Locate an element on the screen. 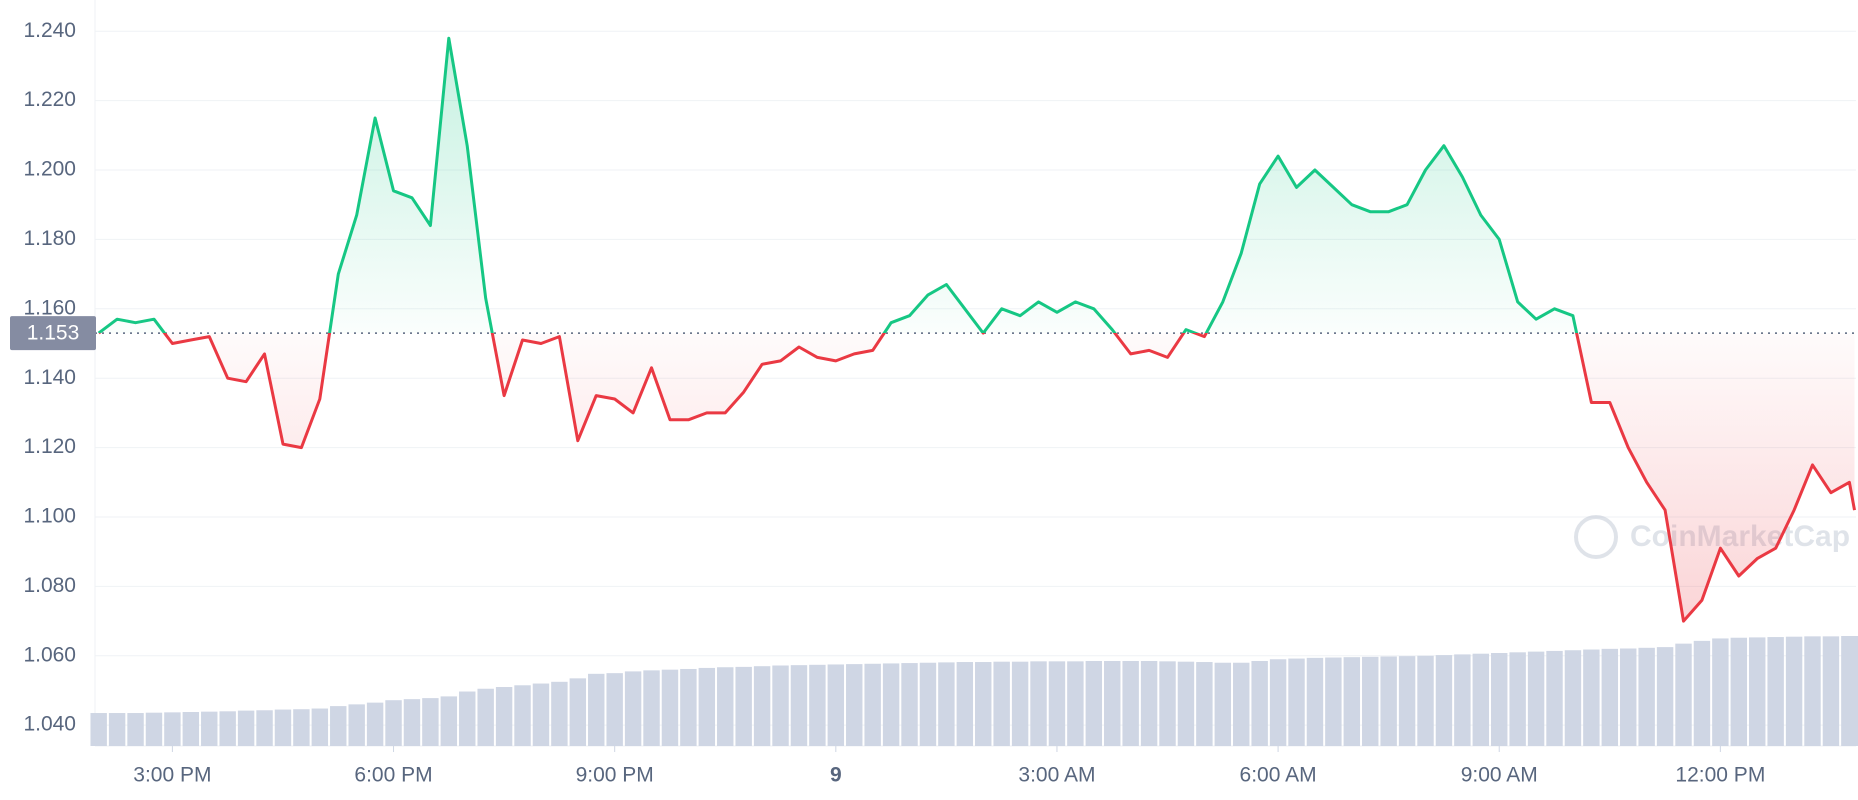 Image resolution: width=1858 pixels, height=800 pixels. y-tick-label: 1.140 is located at coordinates (49, 377).